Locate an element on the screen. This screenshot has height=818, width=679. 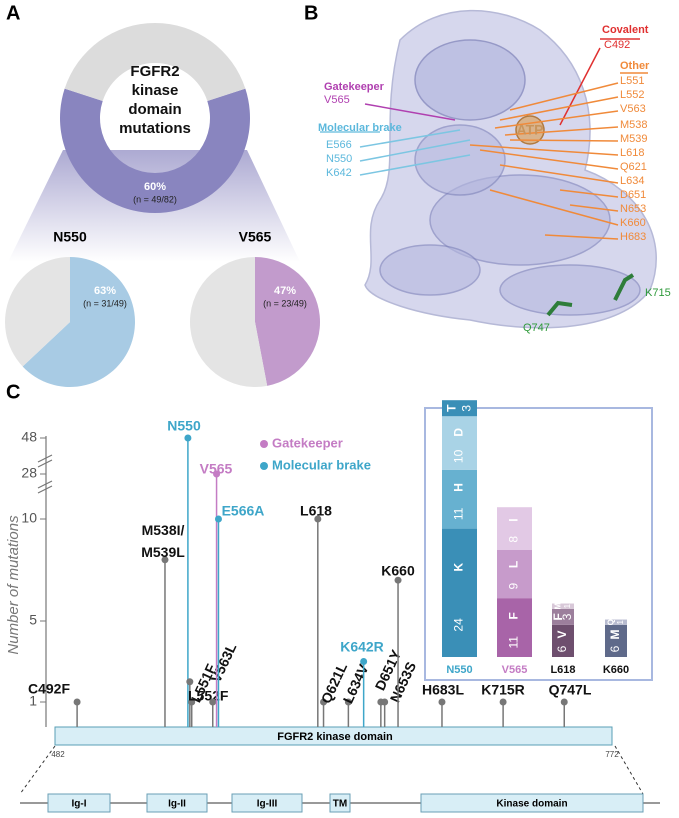
point-label: V565 is located at coordinates (216, 469).